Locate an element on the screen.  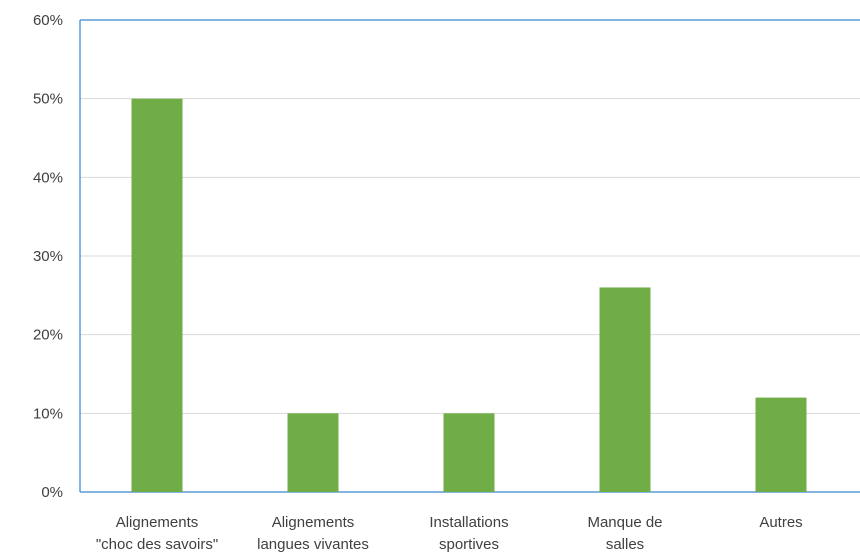
y-tick-label: 10% is located at coordinates (48, 413).